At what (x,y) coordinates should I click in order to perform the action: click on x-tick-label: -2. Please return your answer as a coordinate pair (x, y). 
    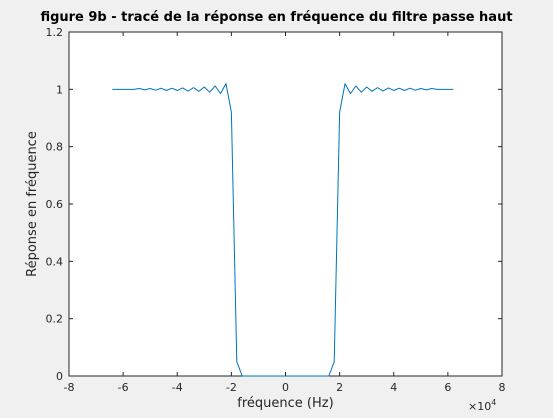
    Looking at the image, I should click on (231, 387).